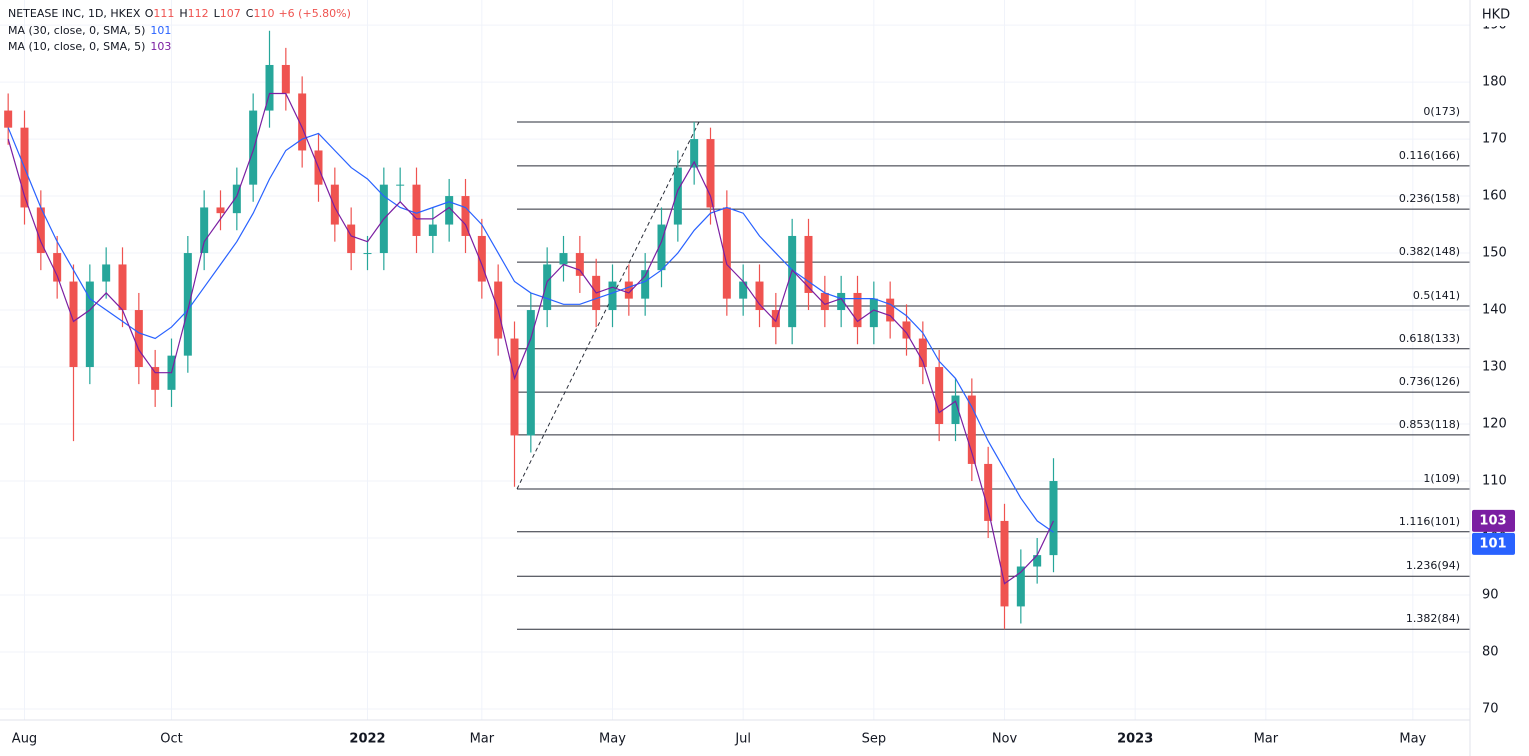 This screenshot has height=756, width=1529. Describe the element at coordinates (1494, 424) in the screenshot. I see `y-tick-label: 120` at that location.